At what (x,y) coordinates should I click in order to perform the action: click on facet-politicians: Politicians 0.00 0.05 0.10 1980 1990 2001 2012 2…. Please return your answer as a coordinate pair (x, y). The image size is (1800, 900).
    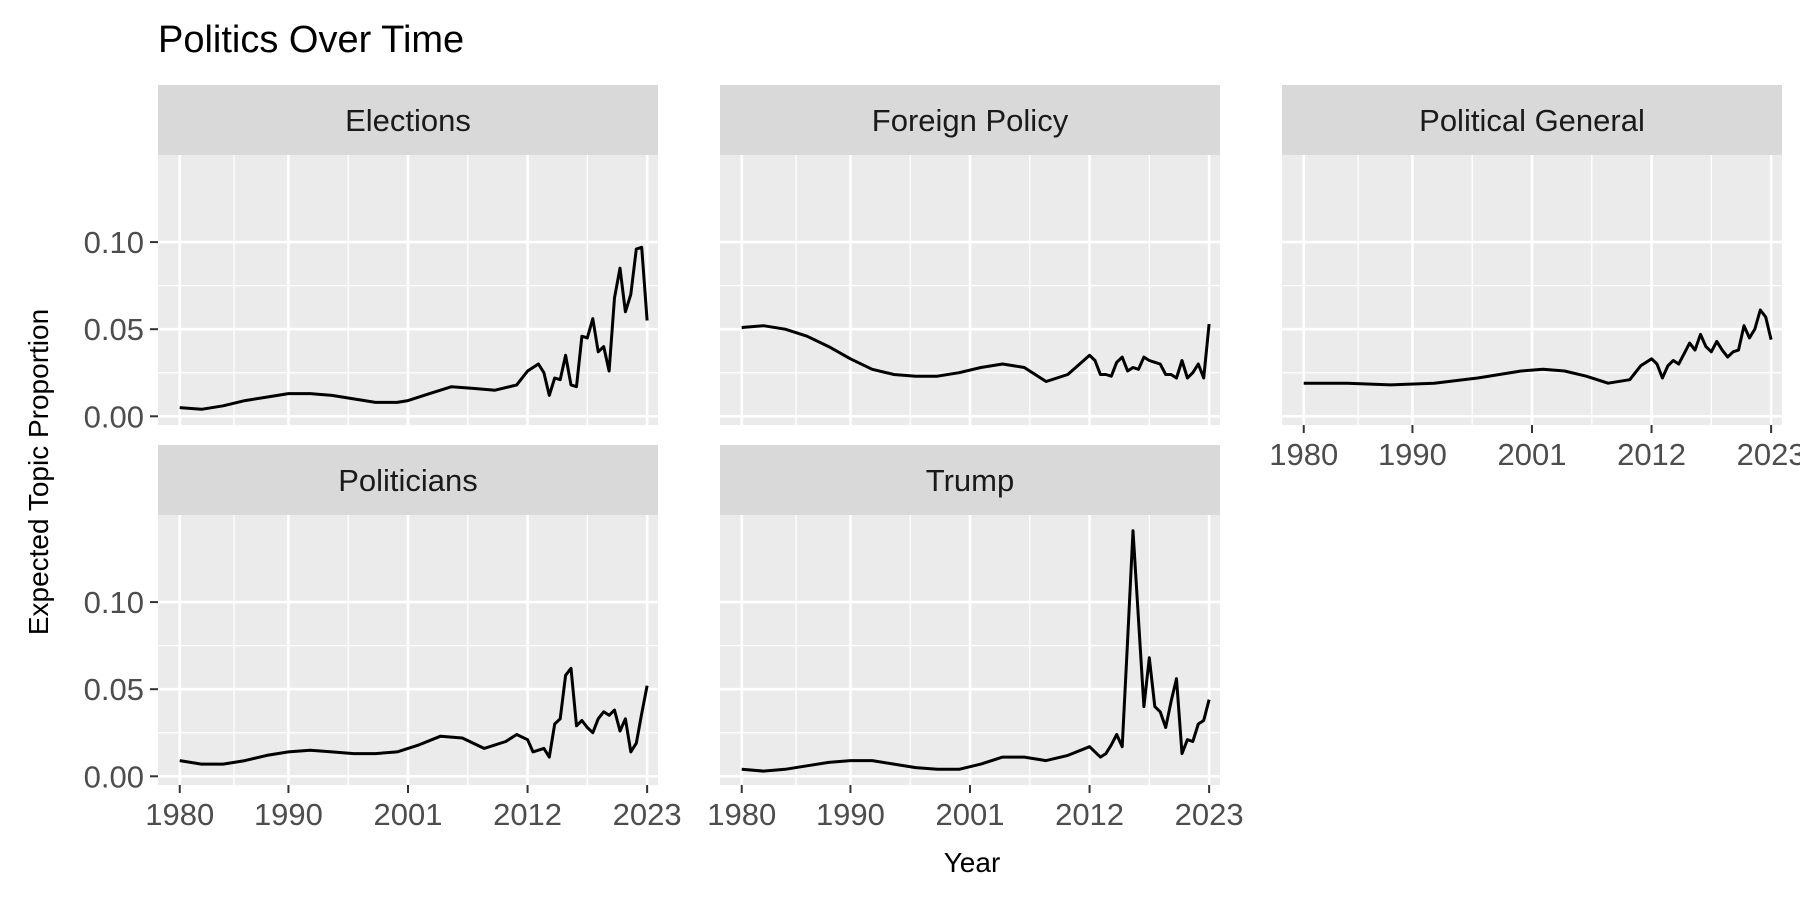
    Looking at the image, I should click on (383, 638).